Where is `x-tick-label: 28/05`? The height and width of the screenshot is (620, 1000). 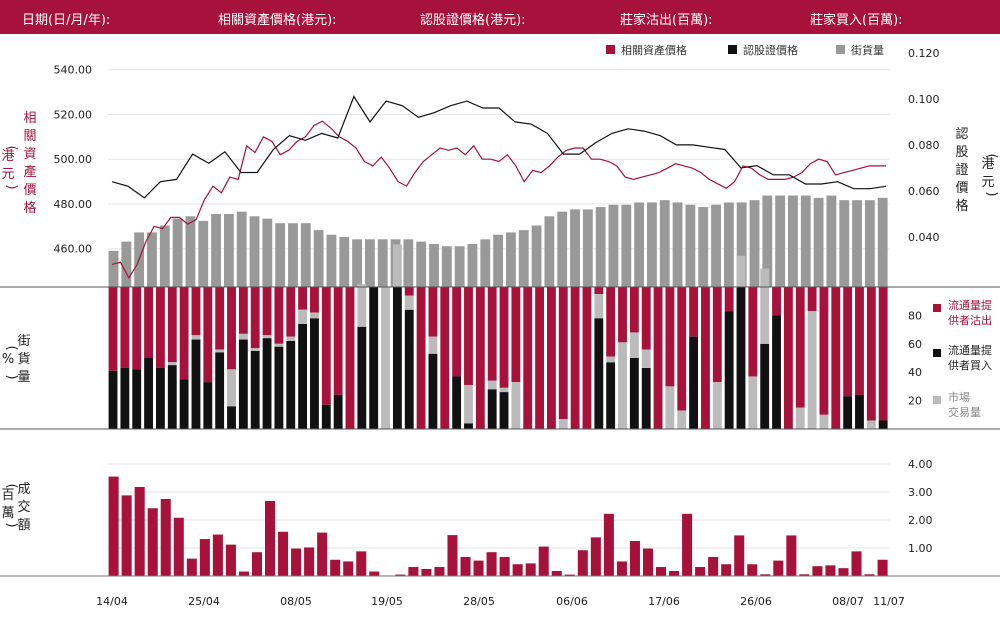 x-tick-label: 28/05 is located at coordinates (479, 601).